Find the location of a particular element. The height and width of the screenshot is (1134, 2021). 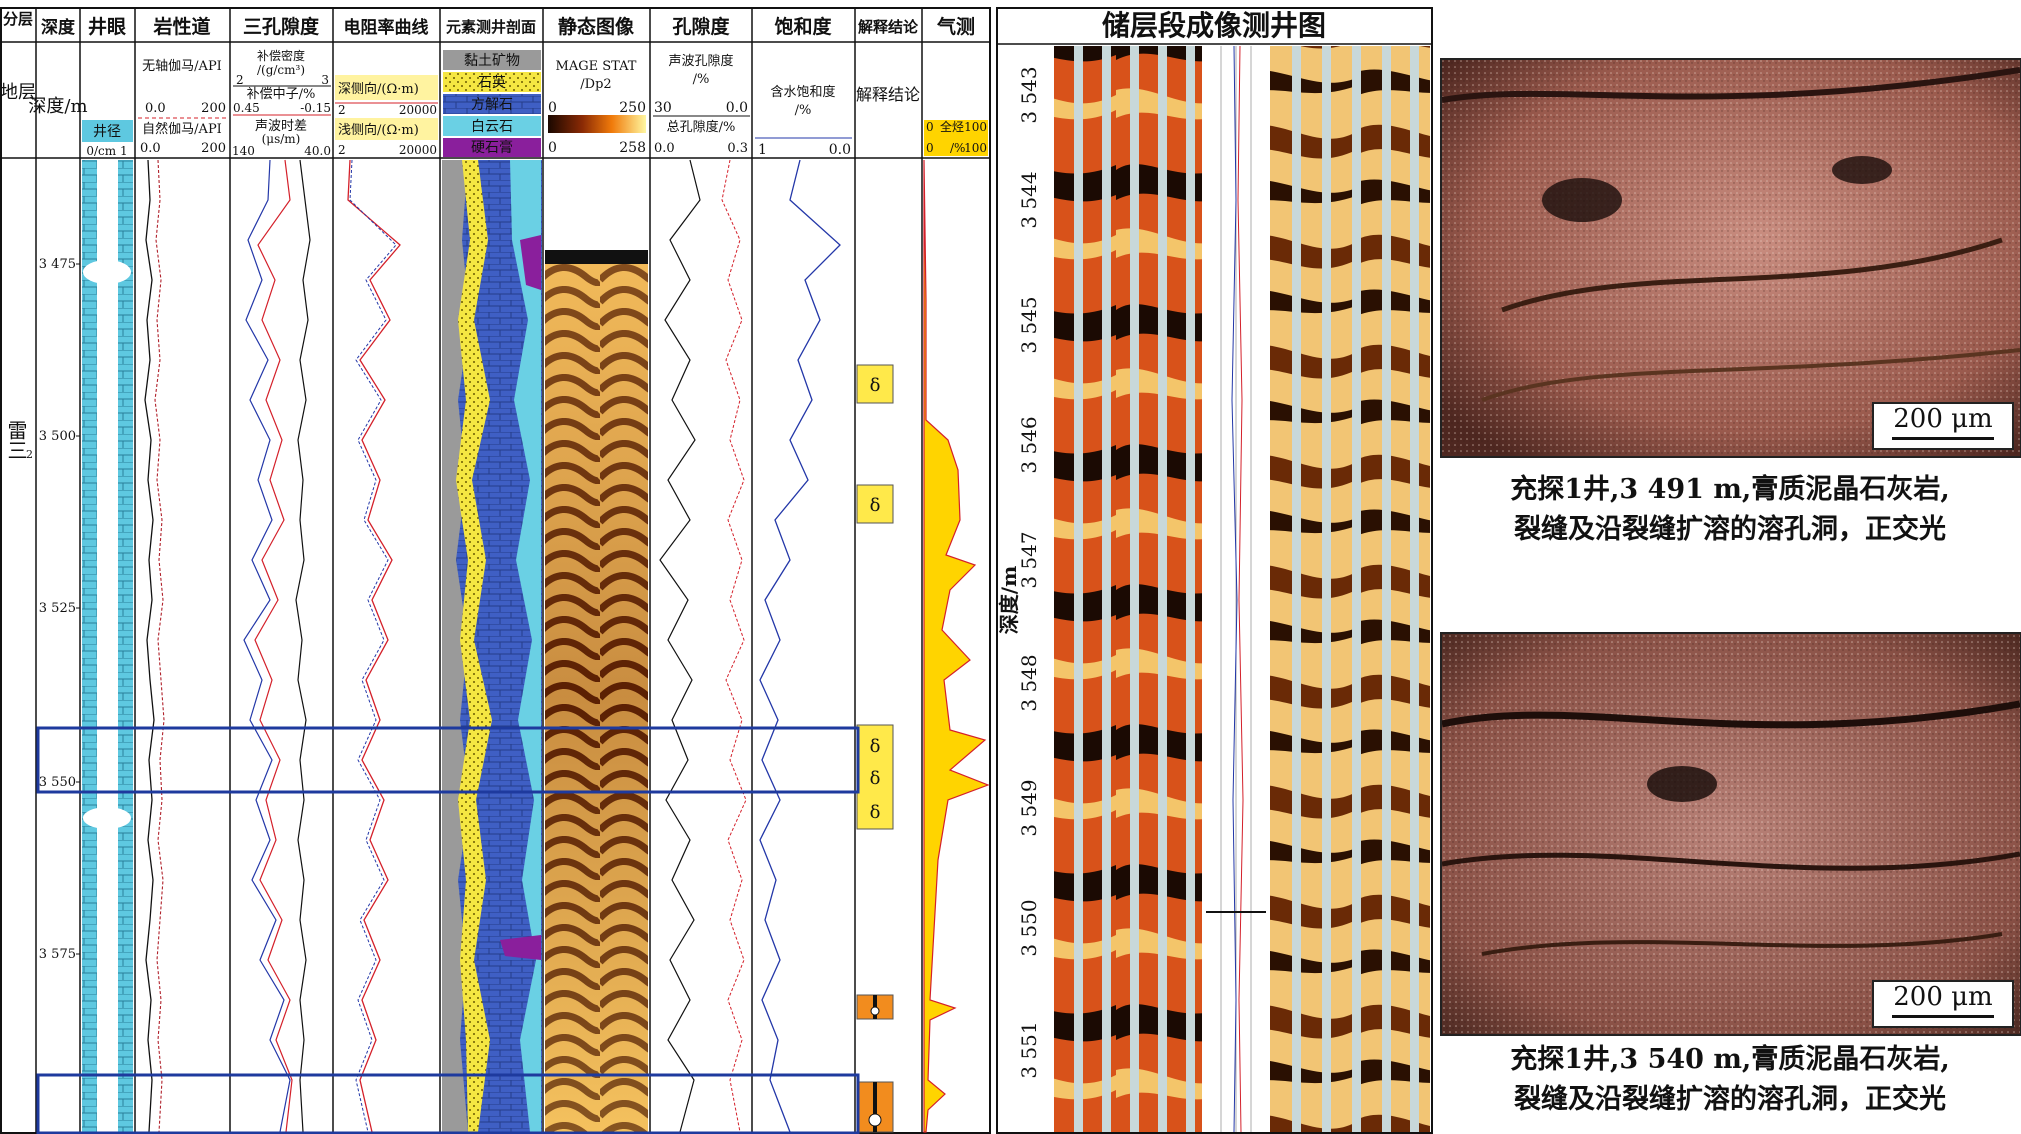

legend-dolomite: 白云石 is located at coordinates (492, 127).